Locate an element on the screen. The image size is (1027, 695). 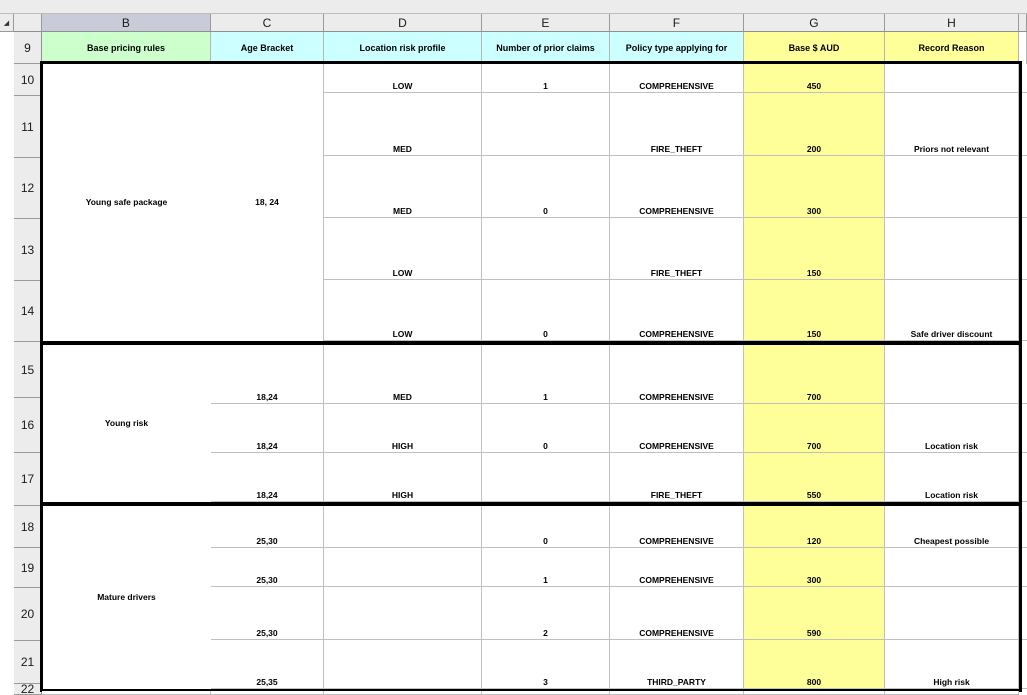
cell-record-reason: Priors not relevant is located at coordinates (952, 124).